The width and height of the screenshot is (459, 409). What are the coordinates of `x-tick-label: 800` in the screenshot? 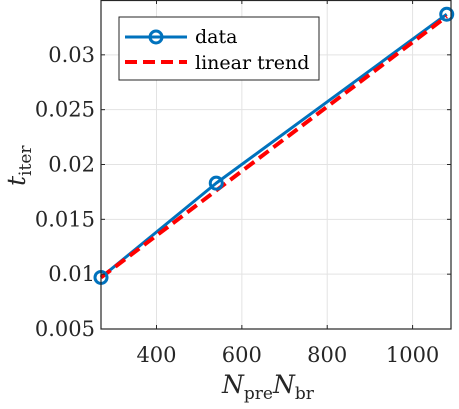 It's located at (327, 355).